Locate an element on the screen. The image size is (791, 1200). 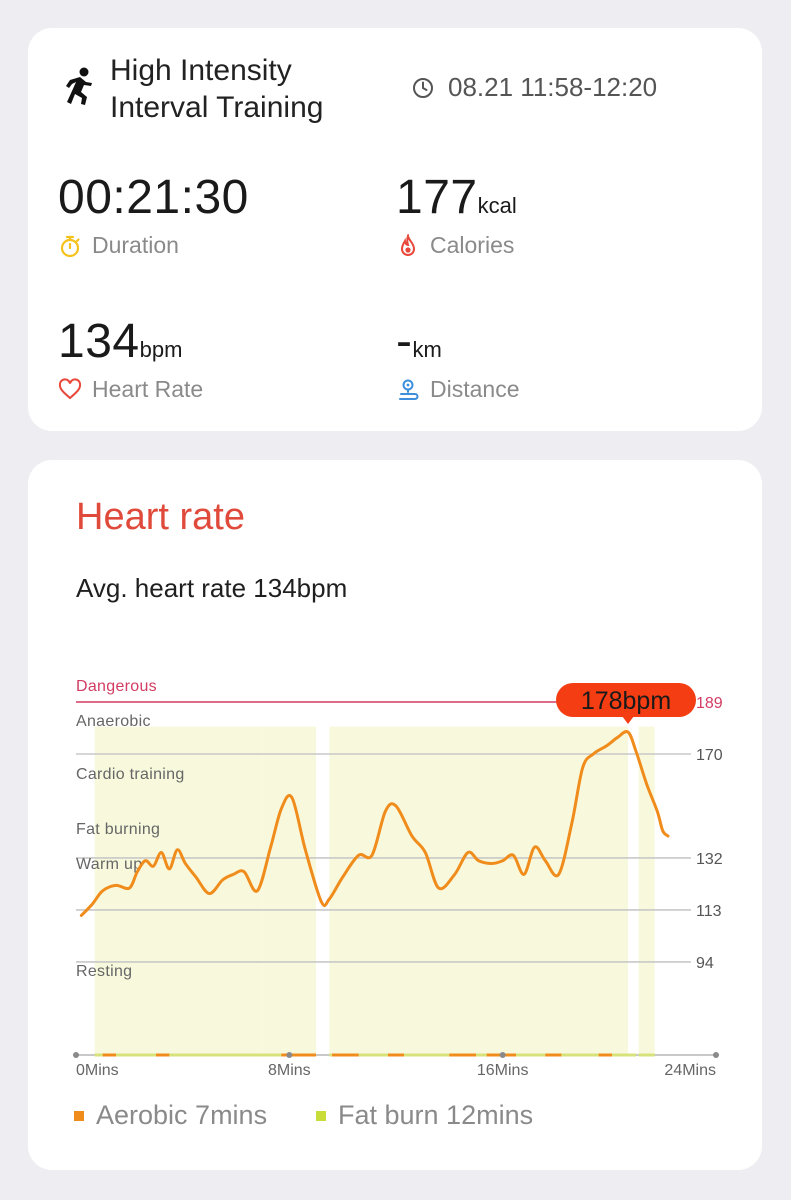
legend-fat-burn: Fat burn 12mins is located at coordinates (424, 1115).